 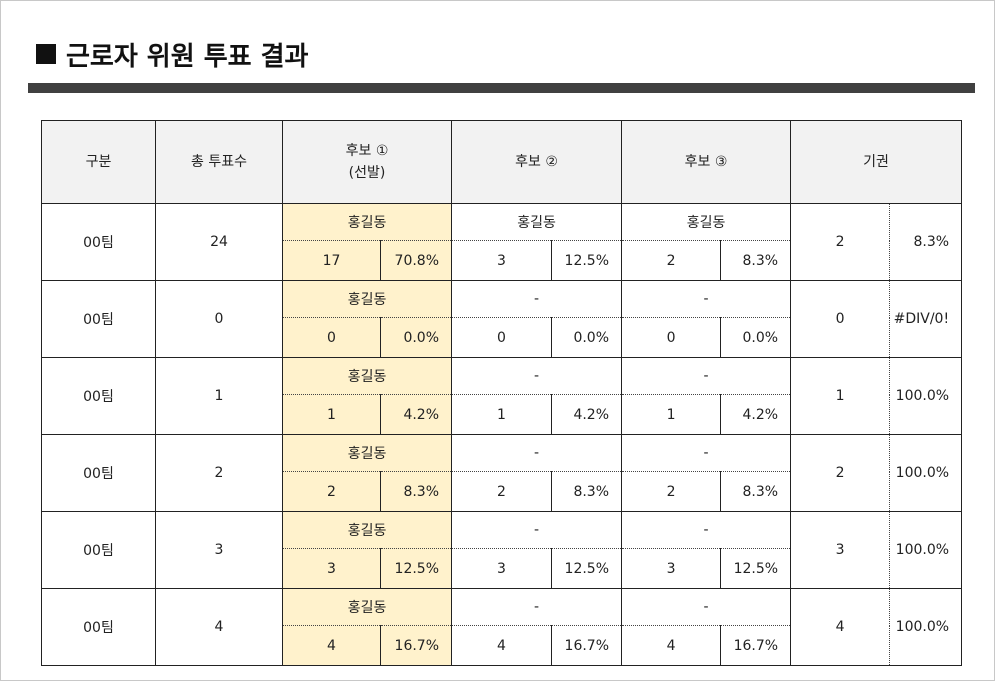 I want to click on row-top: 00팀 3 홍길동 - -3 100.0%, so click(x=502, y=550).